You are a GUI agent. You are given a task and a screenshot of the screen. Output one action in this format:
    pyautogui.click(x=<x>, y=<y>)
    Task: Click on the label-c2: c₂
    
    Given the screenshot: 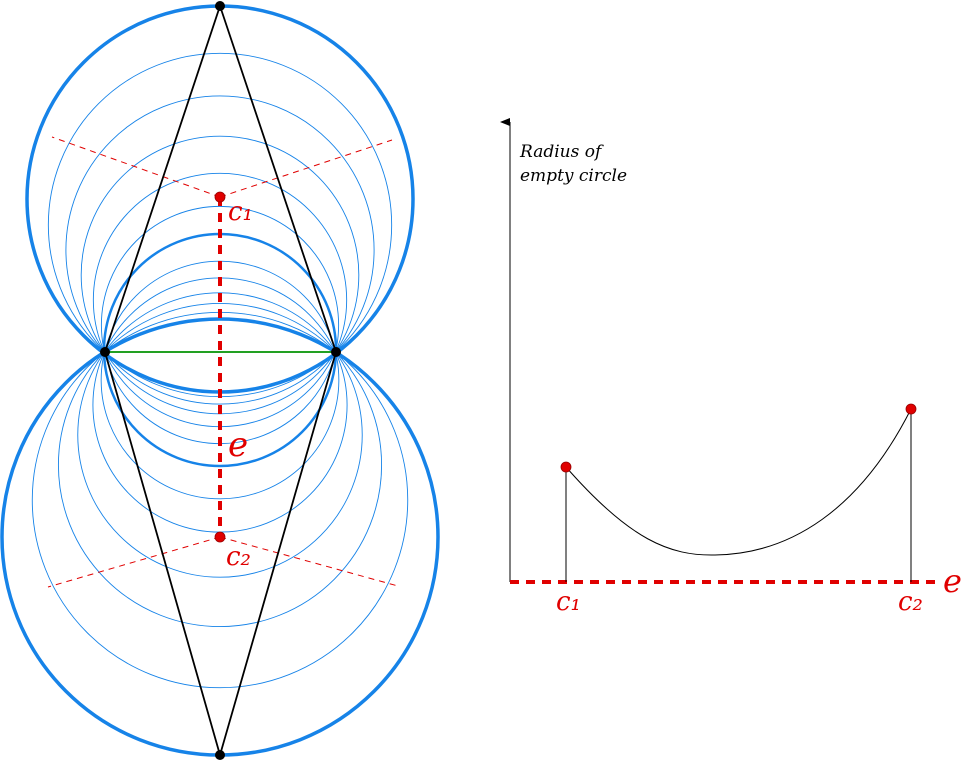 What is the action you would take?
    pyautogui.click(x=238, y=557)
    